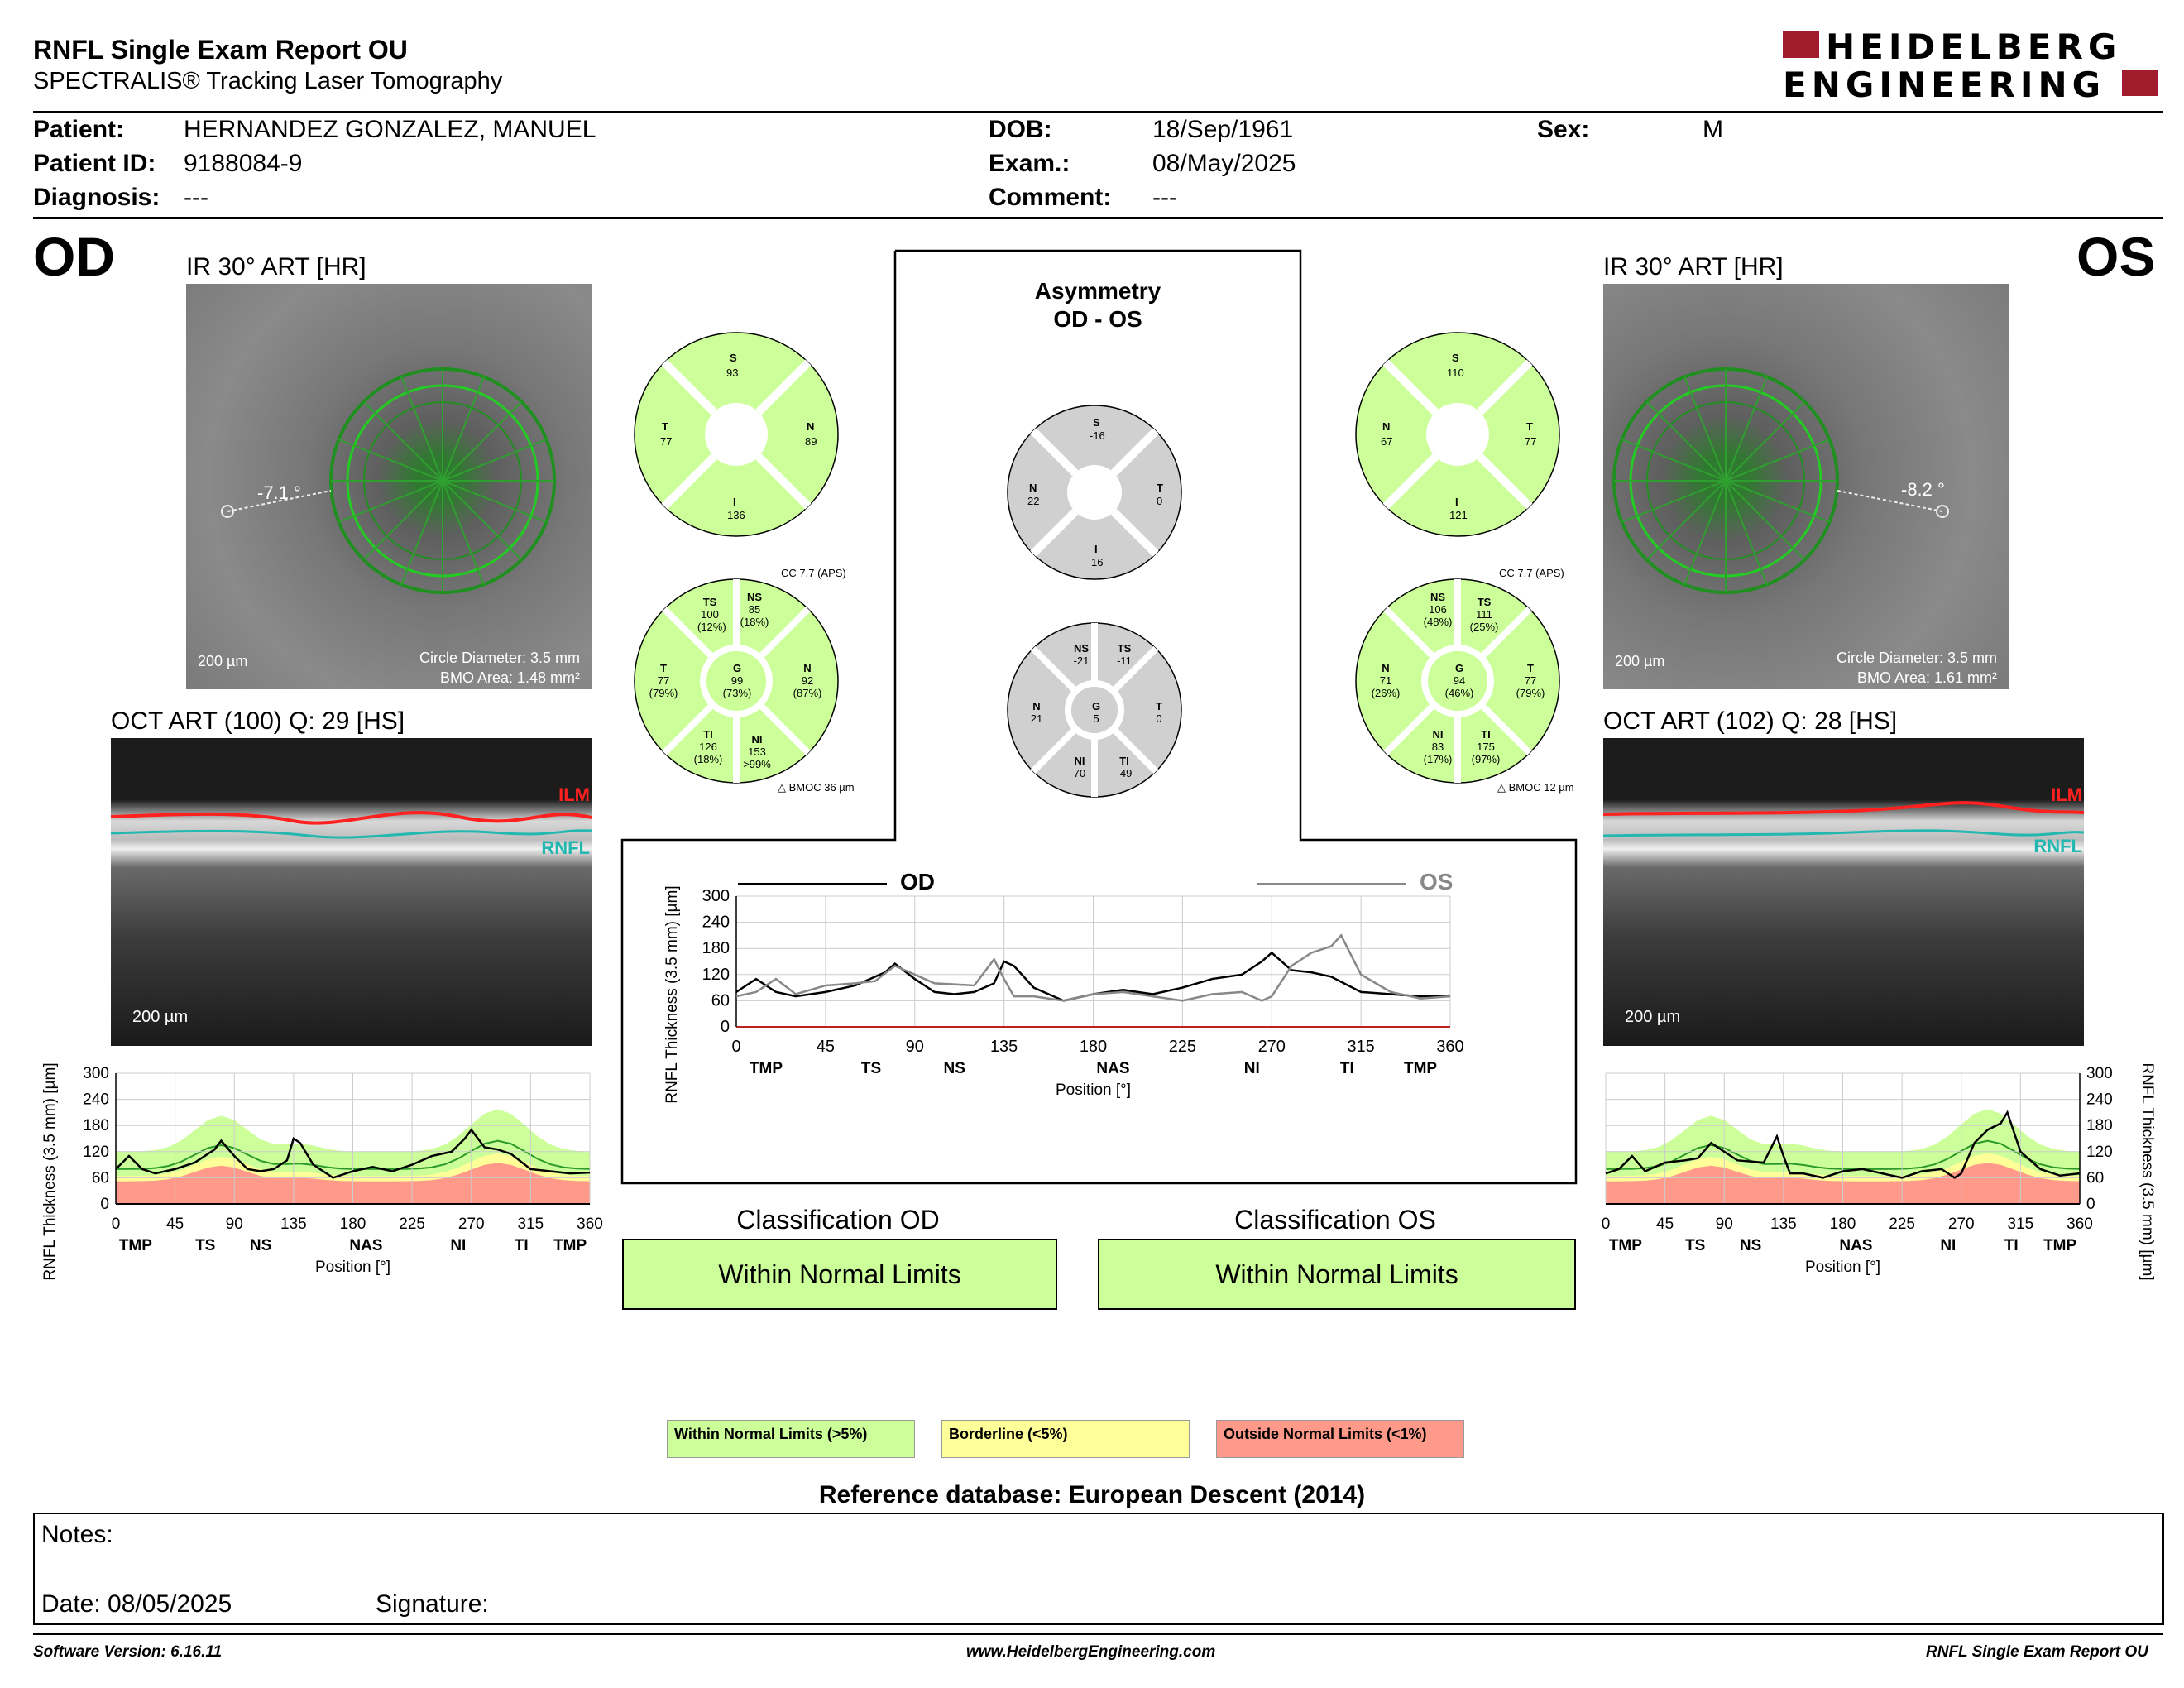 Image resolution: width=2184 pixels, height=1688 pixels. Describe the element at coordinates (2116, 256) in the screenshot. I see `os-eye-label: OS` at that location.